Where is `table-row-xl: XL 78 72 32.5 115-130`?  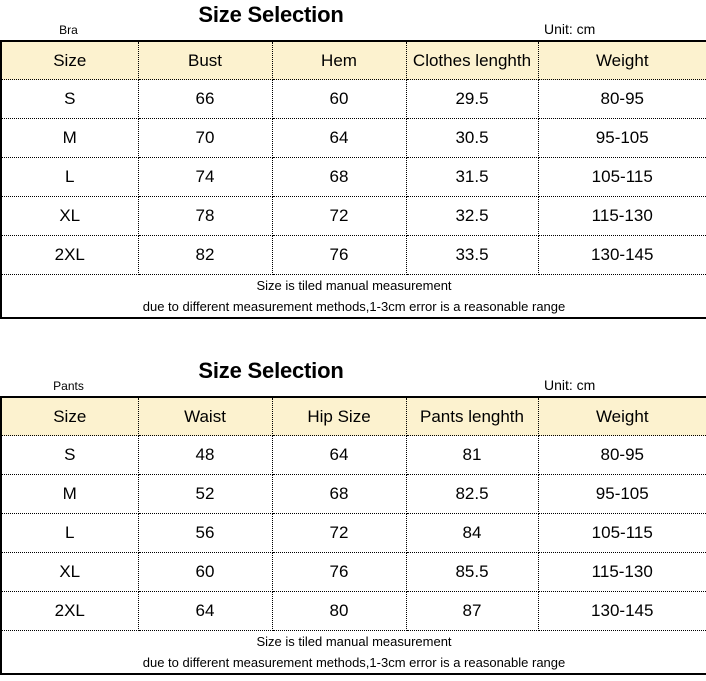 table-row-xl: XL 78 72 32.5 115-130 is located at coordinates (353, 216).